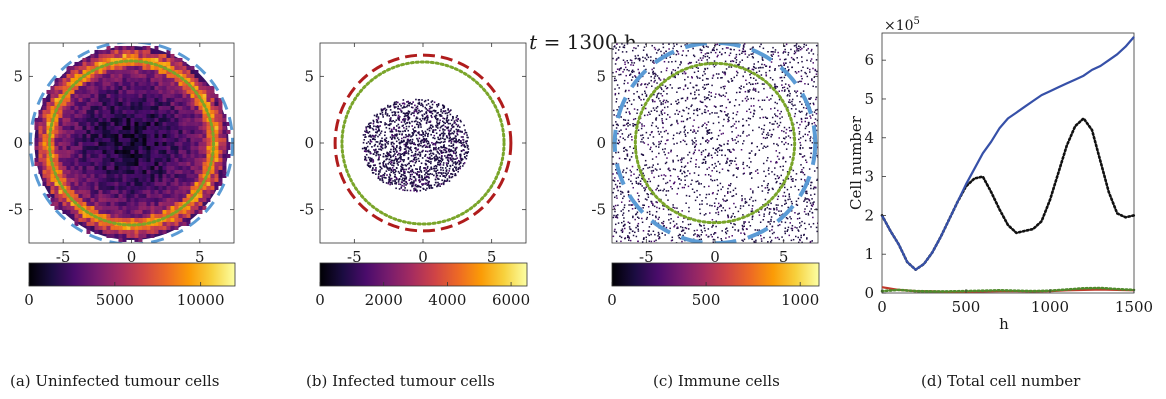 The image size is (1166, 399). What do you see at coordinates (131, 143) in the screenshot?
I see `heatmap-content` at bounding box center [131, 143].